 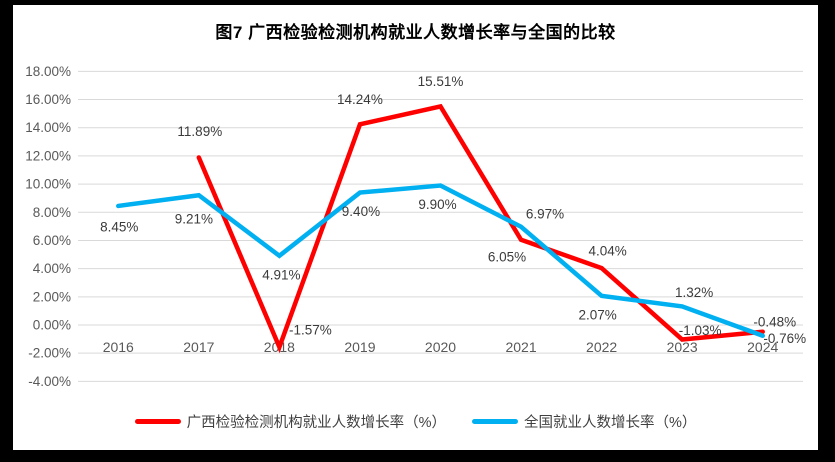 I want to click on legend-label-national: 全国就业人数增长率（%）, so click(x=610, y=423).